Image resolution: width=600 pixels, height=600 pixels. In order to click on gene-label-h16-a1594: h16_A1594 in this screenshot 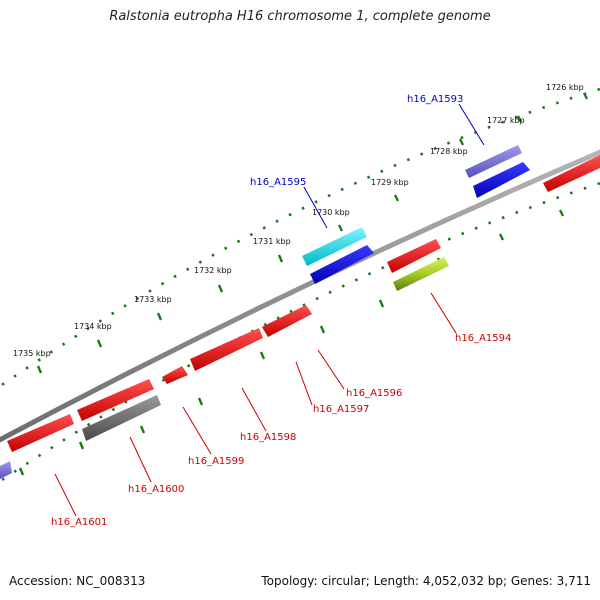, I will do `click(483, 338)`.